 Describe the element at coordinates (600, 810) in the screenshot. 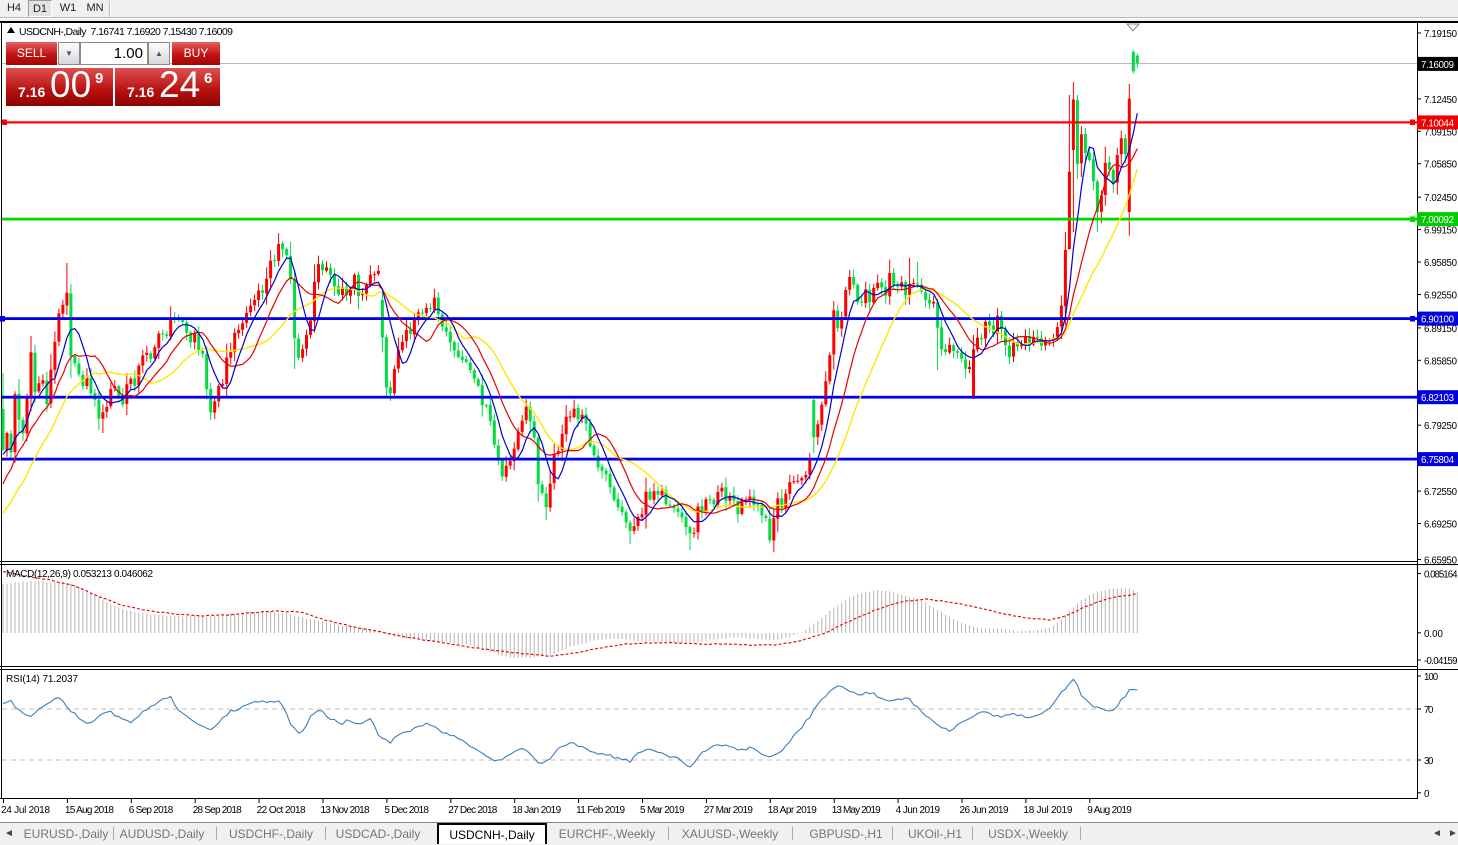

I see `svg-text: 11 Feb 2019` at that location.